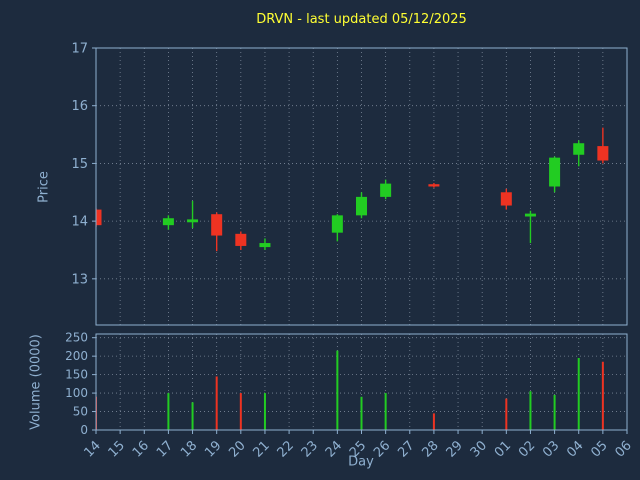 This screenshot has height=480, width=640. Describe the element at coordinates (361, 19) in the screenshot. I see `chart-title: DRVN - last updated 05/12/2025` at that location.